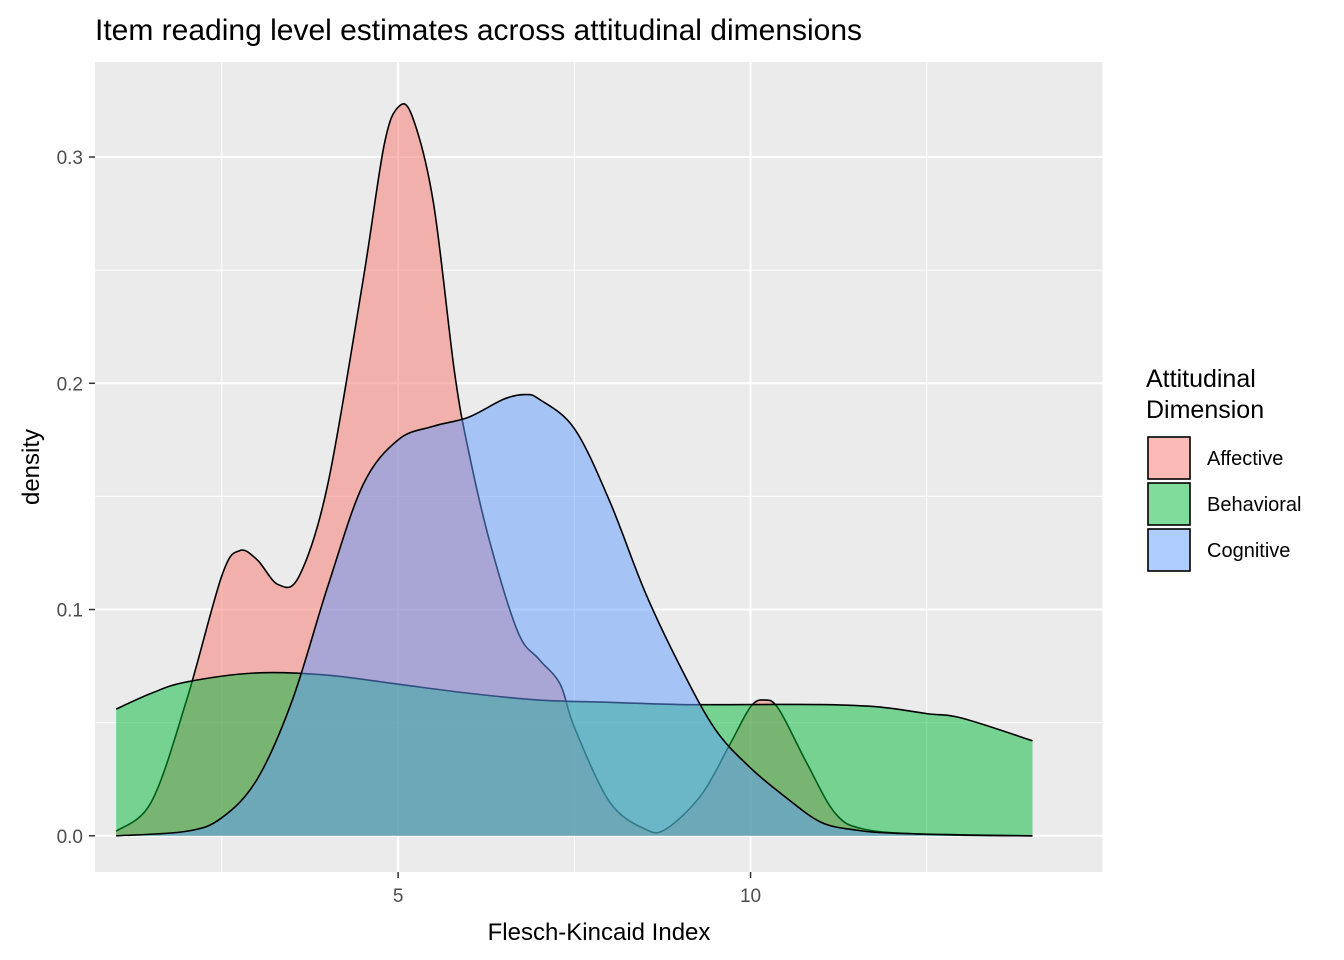 The height and width of the screenshot is (960, 1344). What do you see at coordinates (70, 611) in the screenshot?
I see `y-tick-label: 0.1` at bounding box center [70, 611].